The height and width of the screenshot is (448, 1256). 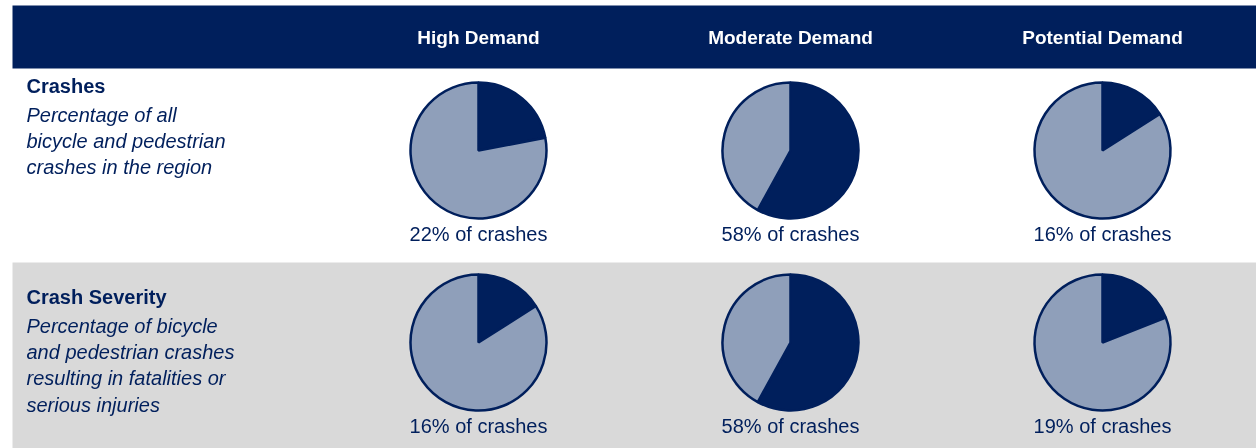 What do you see at coordinates (130, 365) in the screenshot?
I see `text: Percentage of bicycle and pedestrian crashes resulting in fatalities or serious injuries` at bounding box center [130, 365].